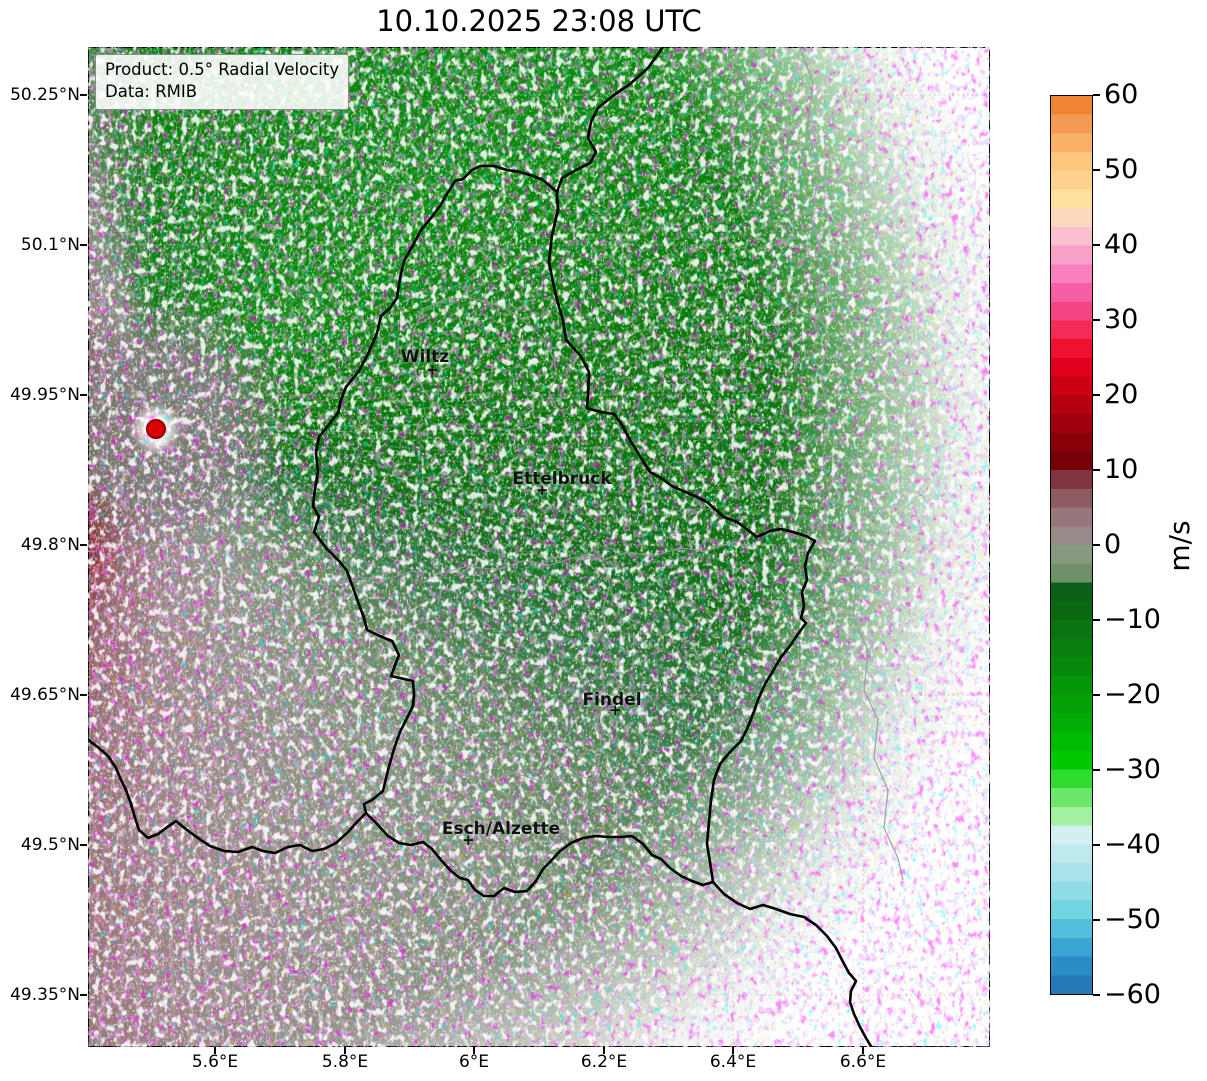 This screenshot has height=1081, width=1207. I want to click on colorbar-tick-label: 10, so click(1121, 469).